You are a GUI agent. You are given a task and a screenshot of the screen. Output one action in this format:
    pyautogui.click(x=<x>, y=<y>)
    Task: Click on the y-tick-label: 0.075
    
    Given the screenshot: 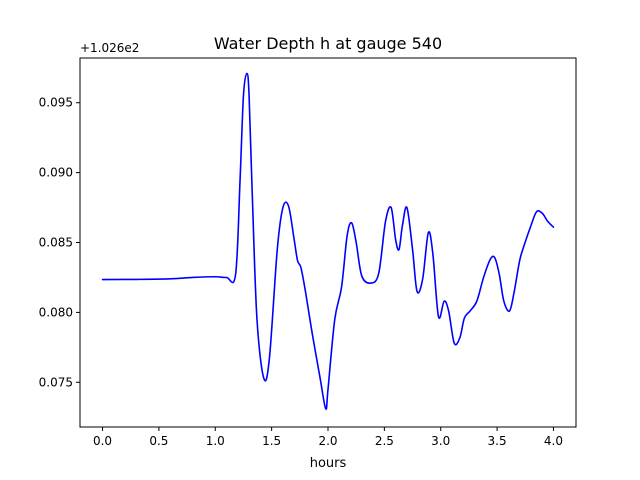 What is the action you would take?
    pyautogui.click(x=56, y=382)
    